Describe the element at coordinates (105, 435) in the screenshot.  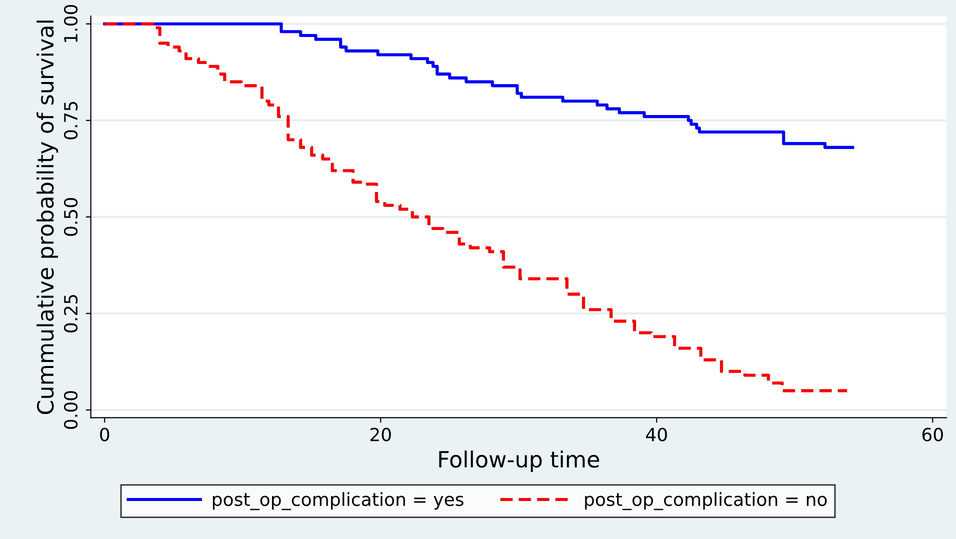
I see `x-tick-label: 0` at that location.